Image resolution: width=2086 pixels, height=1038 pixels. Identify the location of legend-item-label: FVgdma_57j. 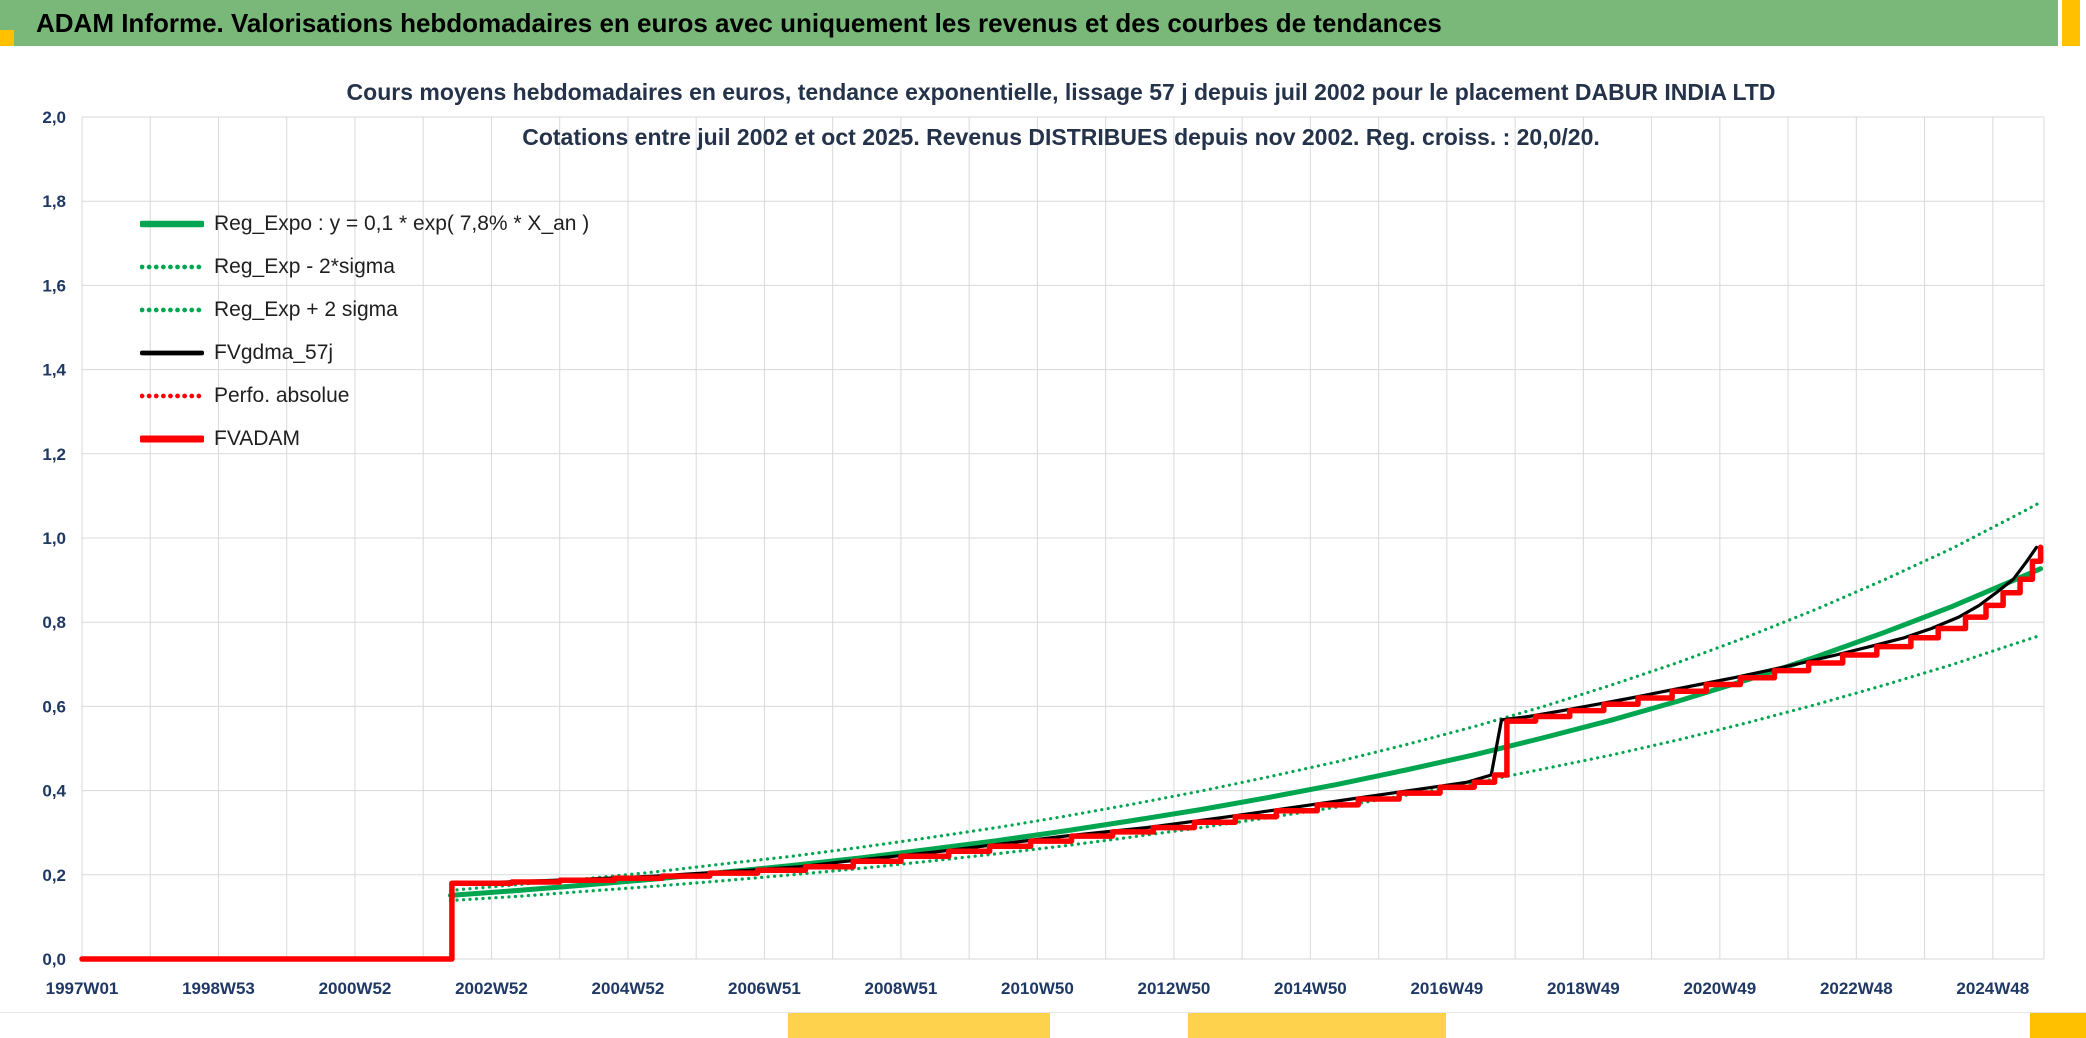
(274, 352).